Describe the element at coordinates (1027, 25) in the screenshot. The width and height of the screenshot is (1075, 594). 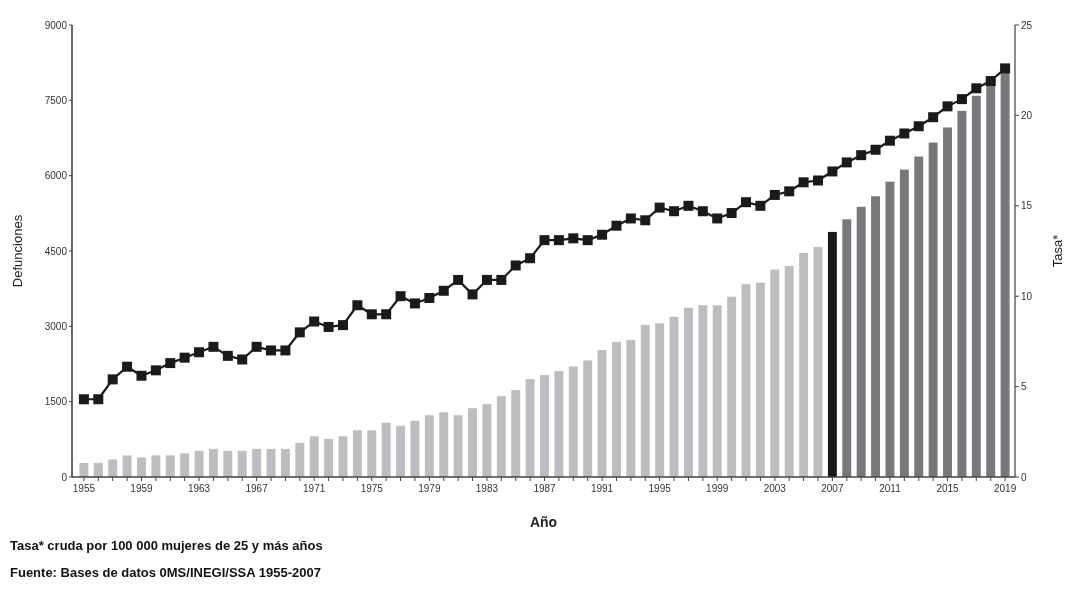
I see `y2-tick-label: 25` at that location.